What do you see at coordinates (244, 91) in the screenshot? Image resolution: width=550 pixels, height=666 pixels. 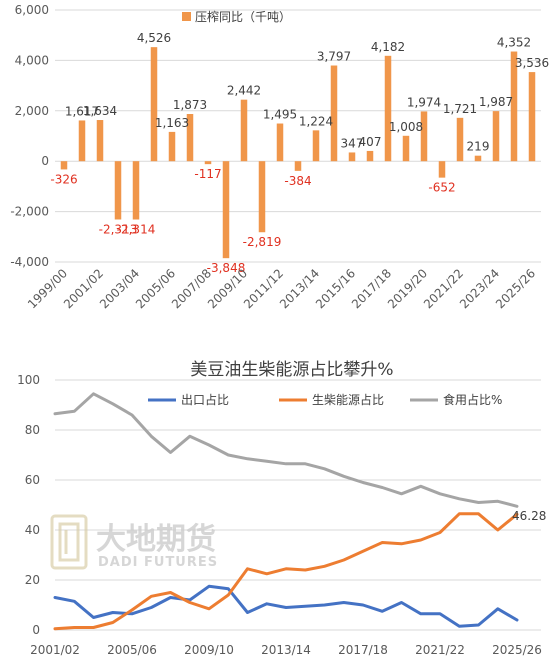 I see `bar-data-label: 2,442` at bounding box center [244, 91].